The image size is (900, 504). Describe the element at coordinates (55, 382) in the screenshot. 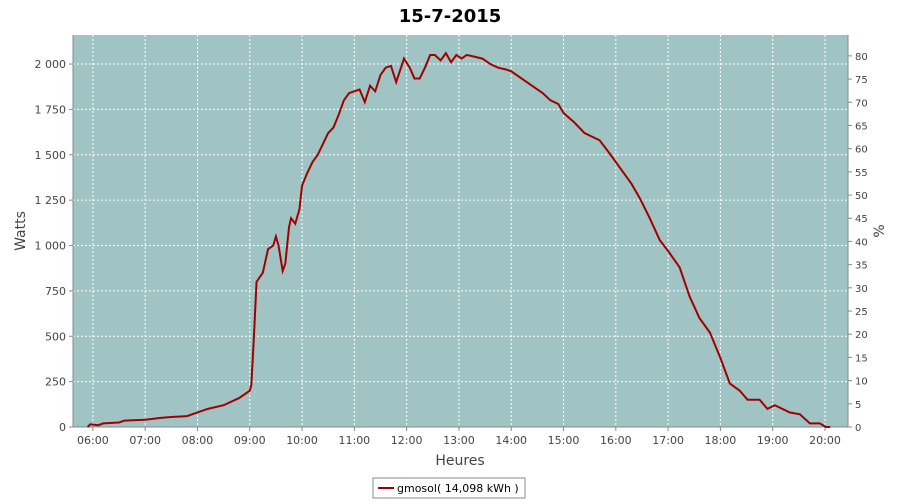

I see `y-tick-label: 250` at that location.